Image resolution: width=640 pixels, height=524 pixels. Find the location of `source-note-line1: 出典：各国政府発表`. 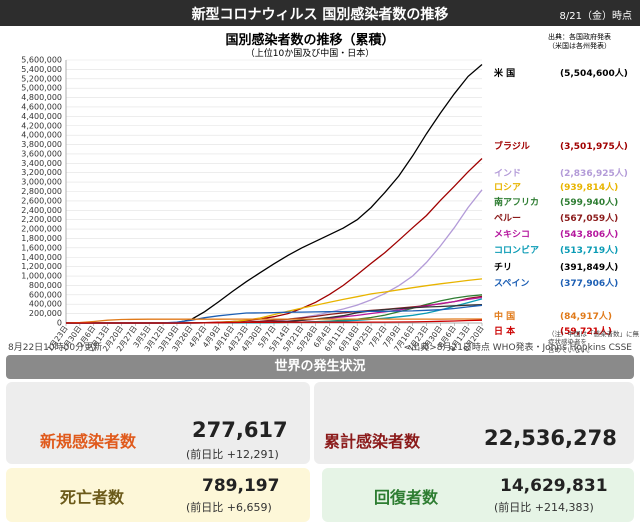

source-note-line1: 出典：各国政府発表 is located at coordinates (579, 37).